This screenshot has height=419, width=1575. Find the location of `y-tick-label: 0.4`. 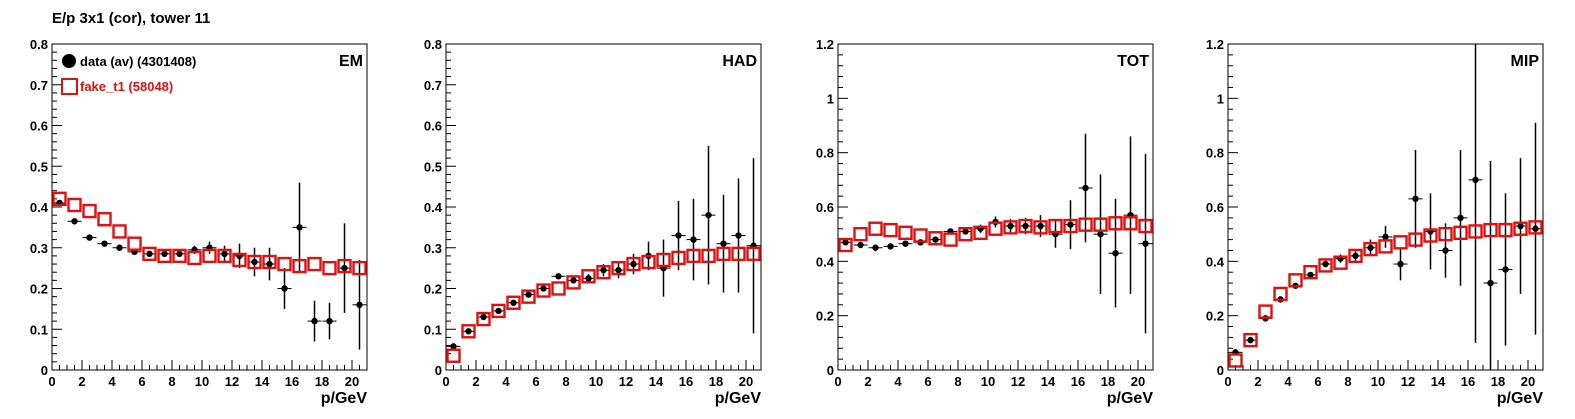

y-tick-label: 0.4 is located at coordinates (825, 261).